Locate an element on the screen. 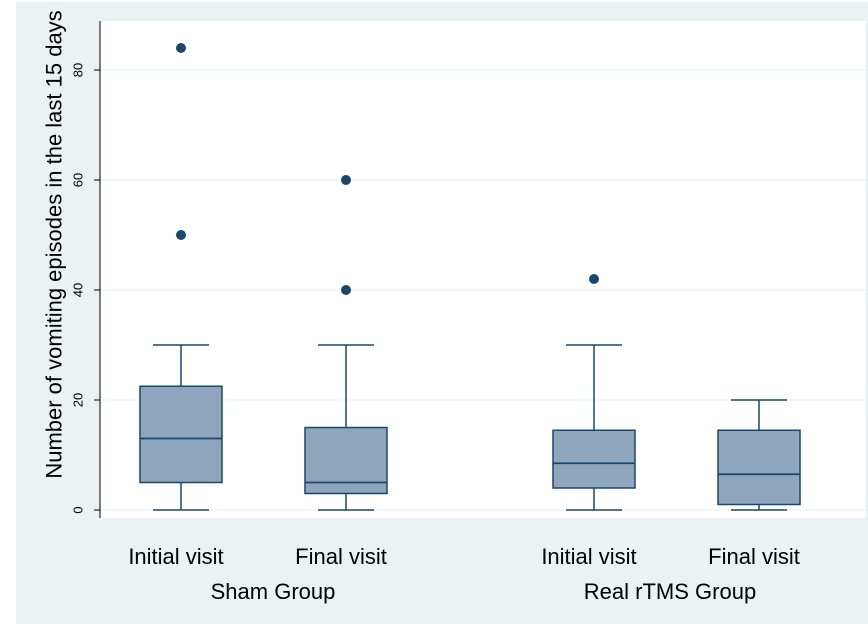 Image resolution: width=868 pixels, height=627 pixels. y-tick-label: 0 is located at coordinates (78, 509).